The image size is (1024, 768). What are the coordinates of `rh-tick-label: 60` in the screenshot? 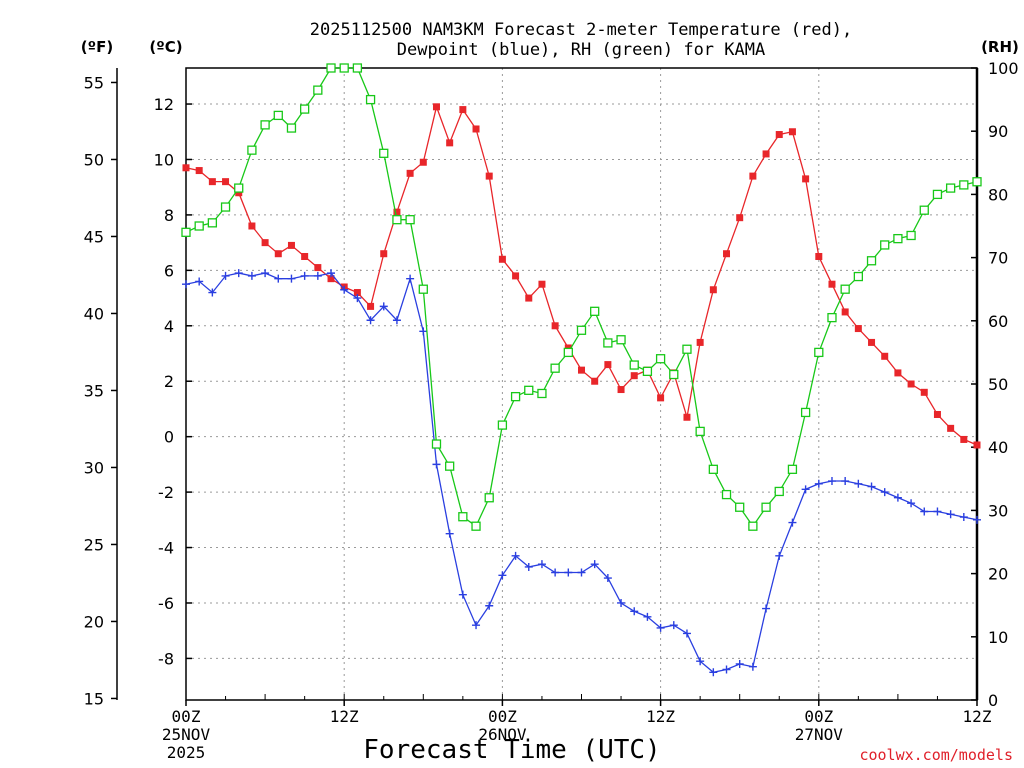 It's located at (998, 321).